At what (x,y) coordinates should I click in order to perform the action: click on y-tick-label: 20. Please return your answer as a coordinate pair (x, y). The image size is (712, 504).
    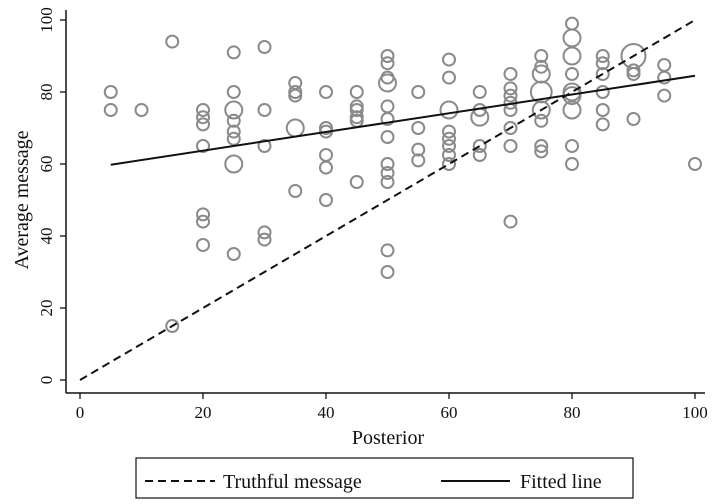
    Looking at the image, I should click on (46, 308).